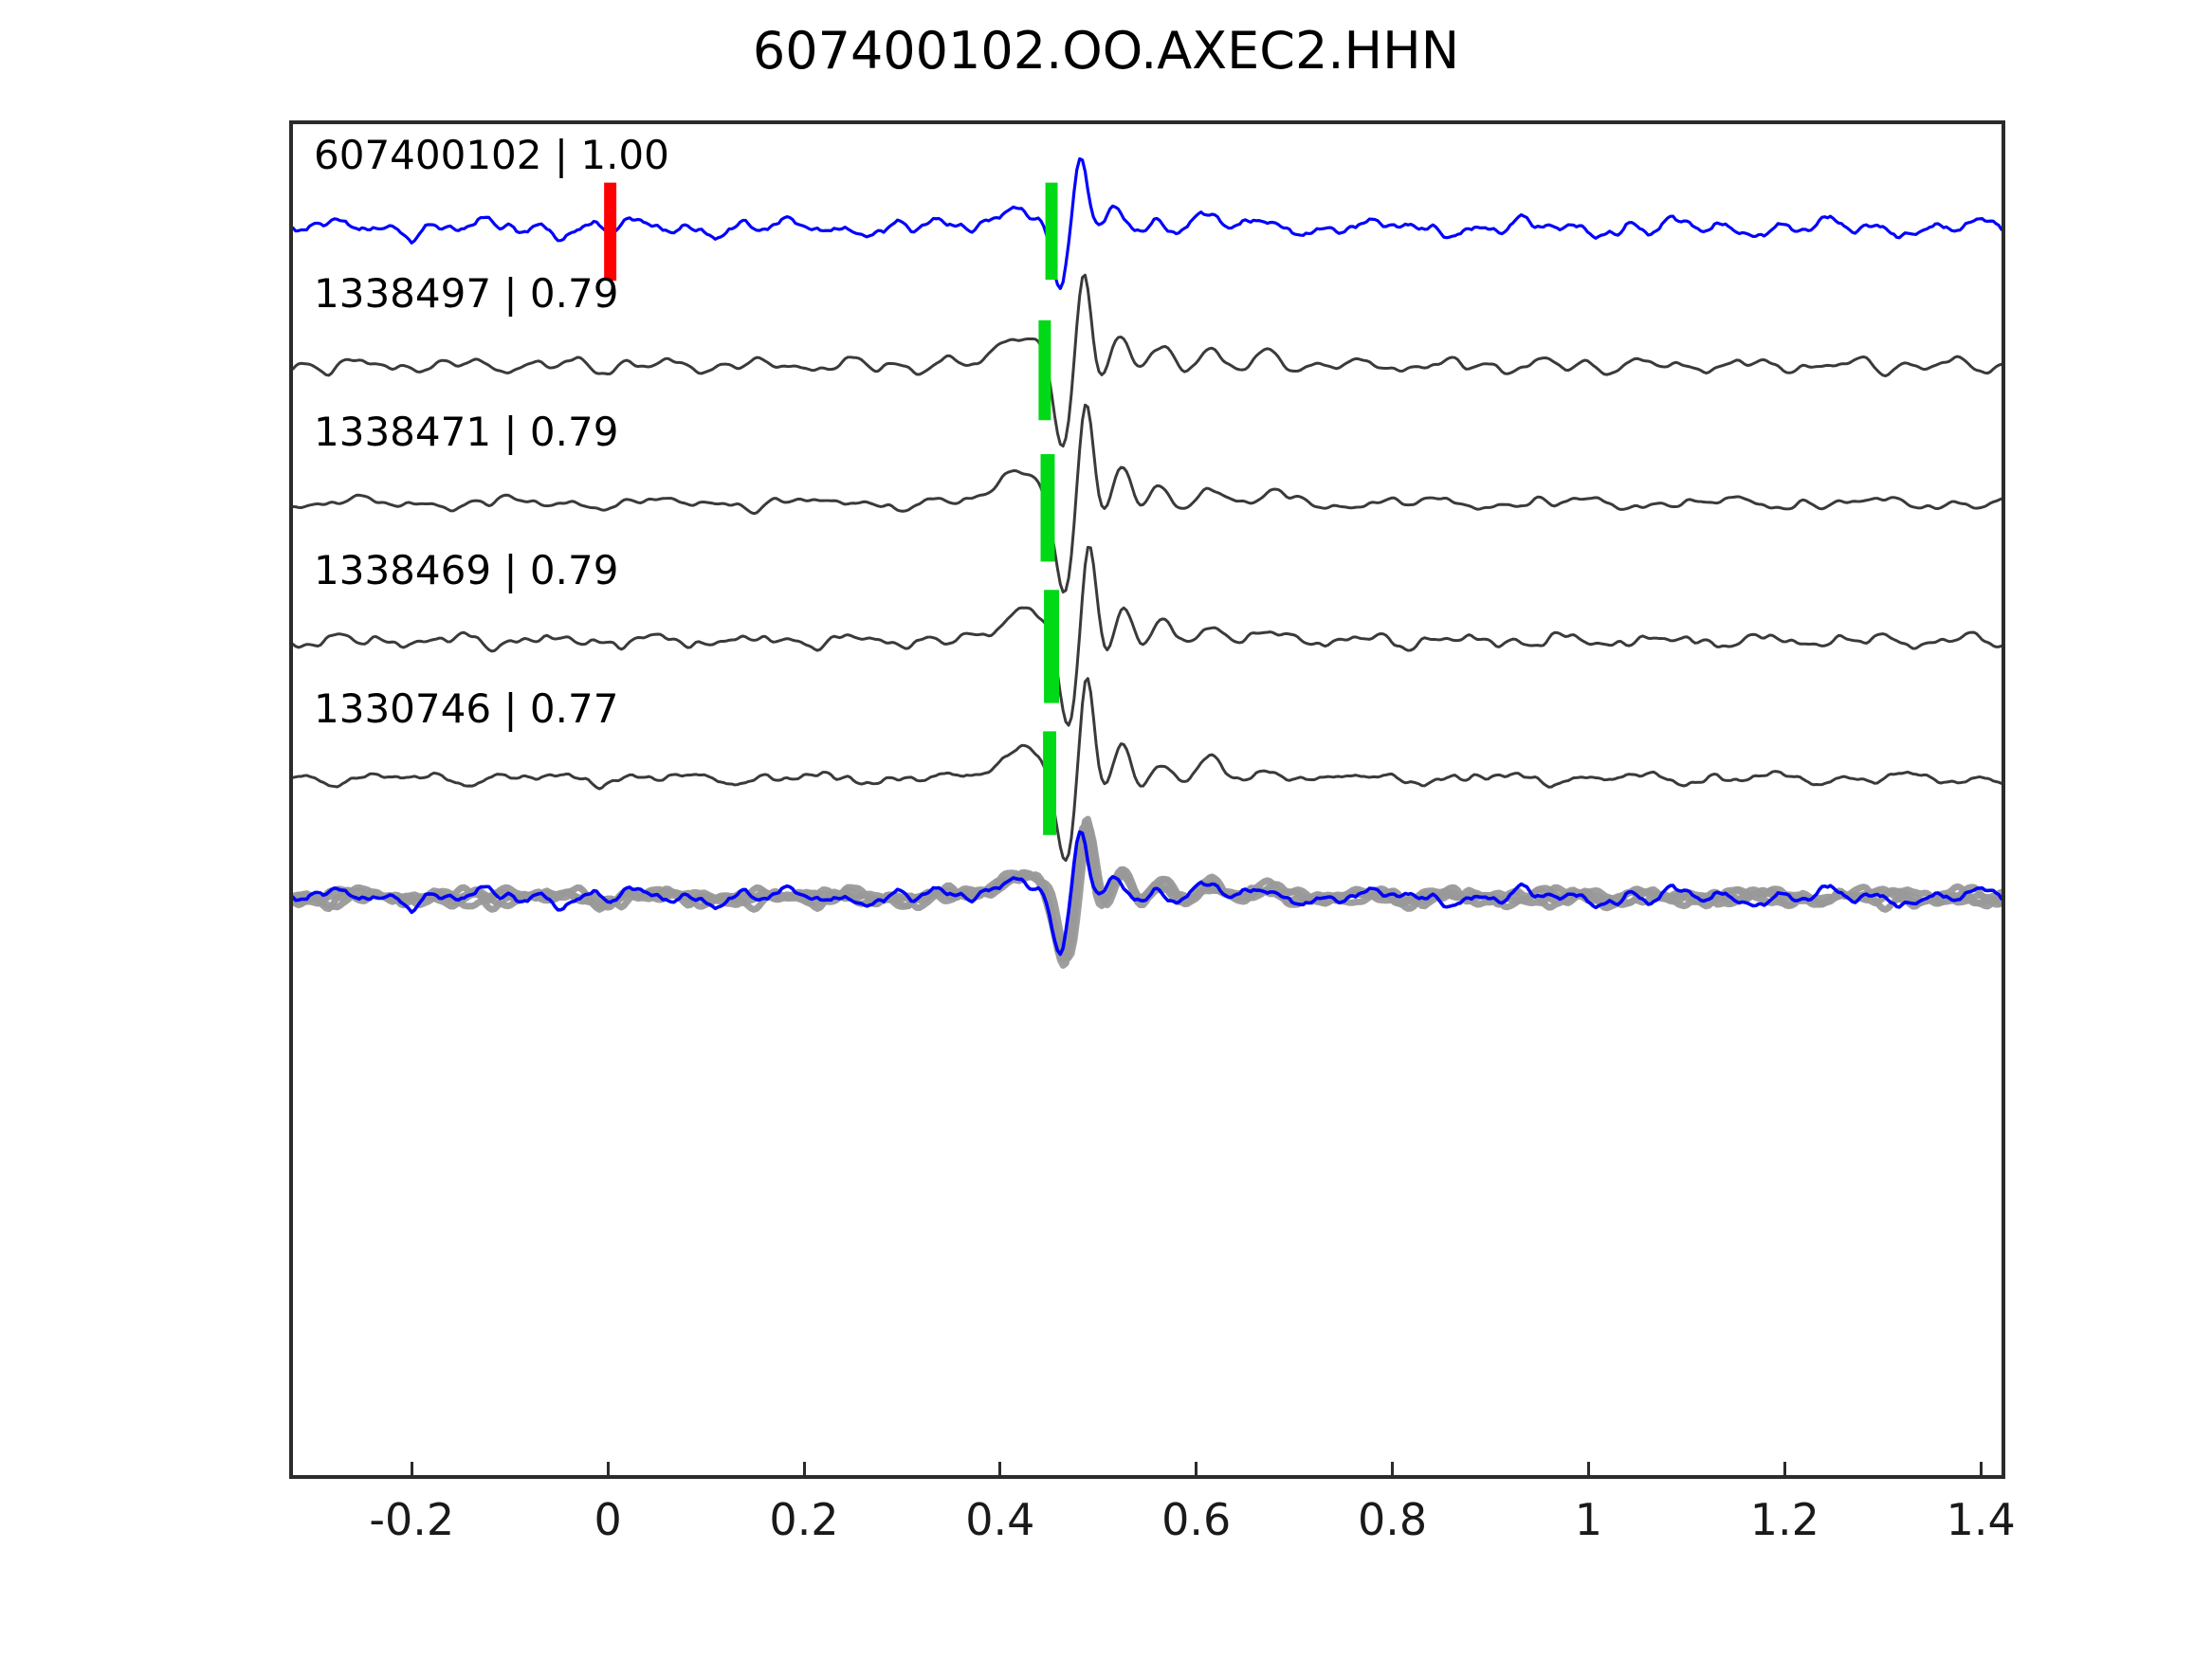 The width and height of the screenshot is (2212, 1659). What do you see at coordinates (1392, 1519) in the screenshot?
I see `x-axis-tick-label: 0.8` at bounding box center [1392, 1519].